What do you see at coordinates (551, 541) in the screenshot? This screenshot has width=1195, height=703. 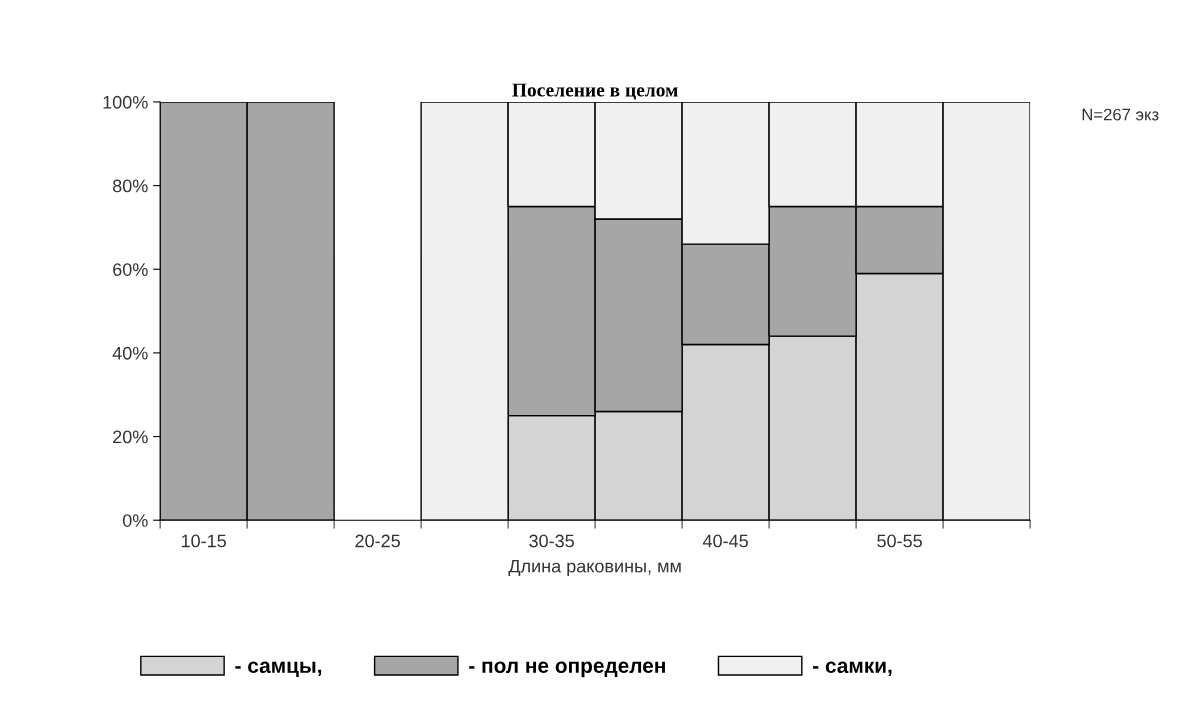 I see `x-tick-label: 30-35` at bounding box center [551, 541].